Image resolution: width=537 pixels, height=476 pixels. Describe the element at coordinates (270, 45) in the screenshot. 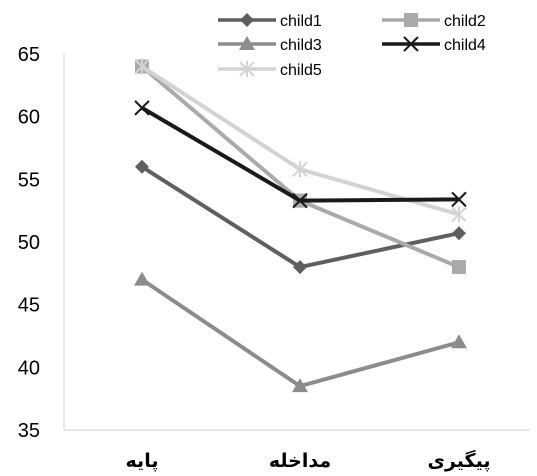

I see `legend-item-child3: child3` at that location.